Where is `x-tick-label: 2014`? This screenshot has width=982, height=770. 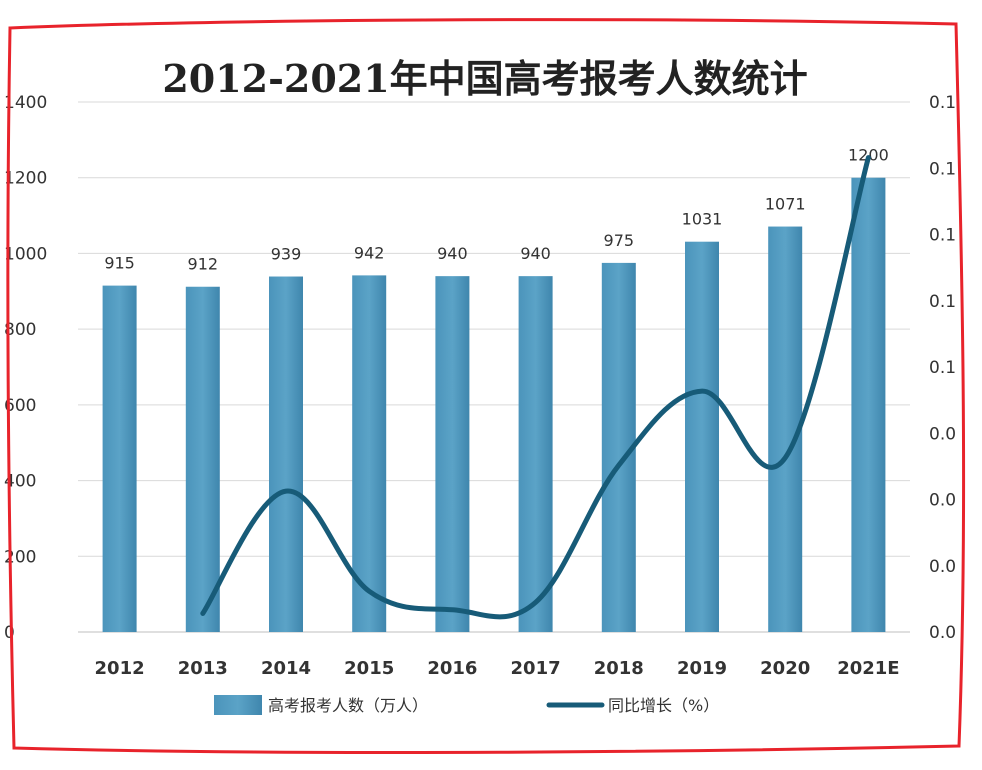 x-tick-label: 2014 is located at coordinates (286, 668).